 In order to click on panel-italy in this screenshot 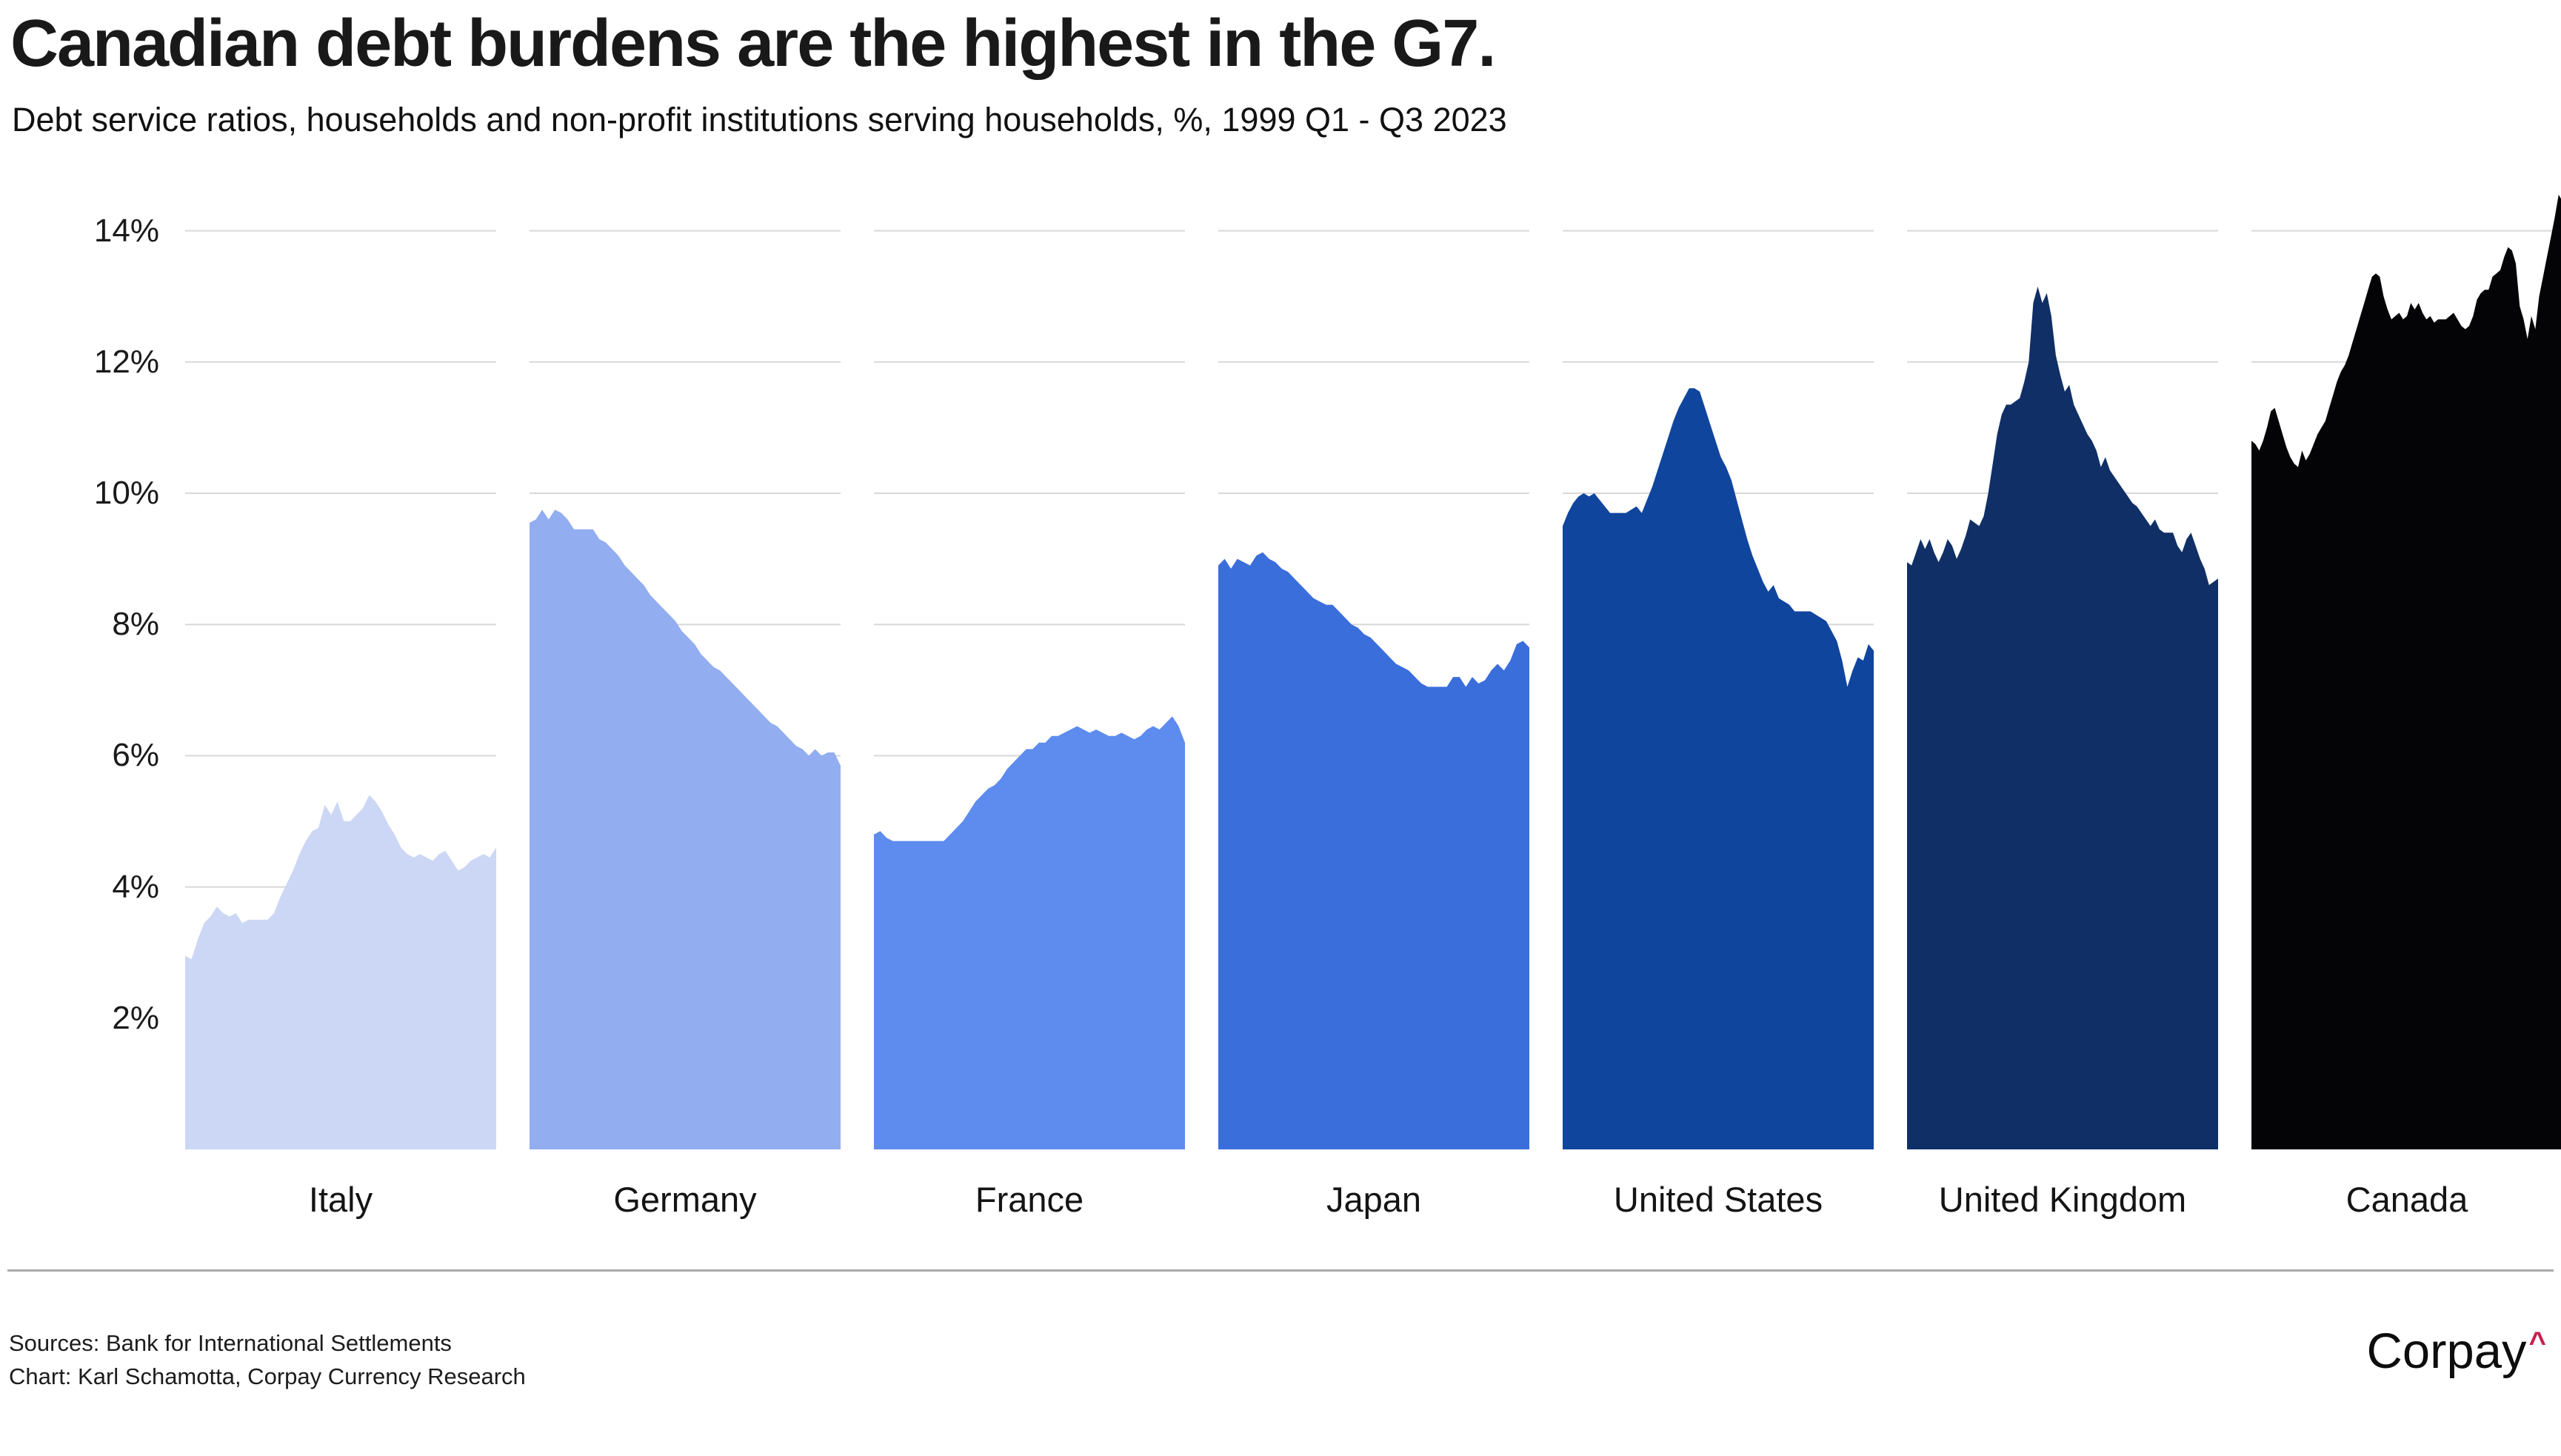, I will do `click(340, 671)`.